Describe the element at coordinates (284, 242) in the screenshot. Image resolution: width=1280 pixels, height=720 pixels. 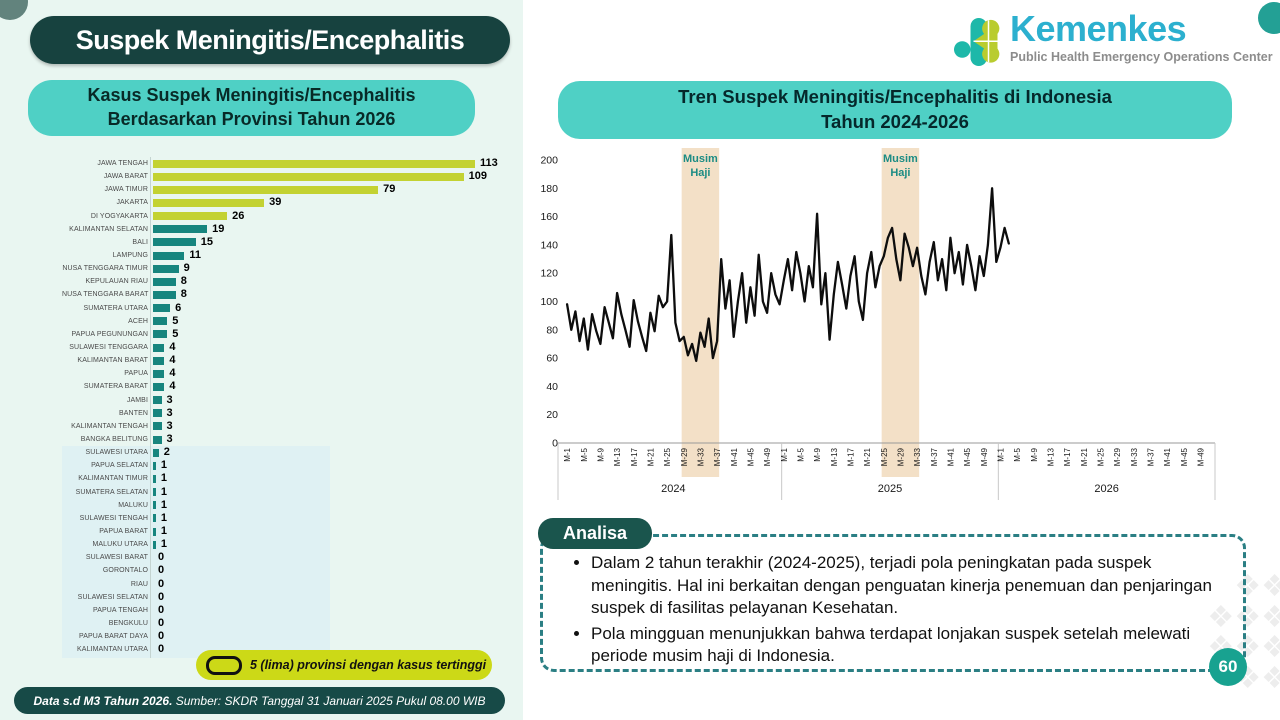
I see `bar-row: BALI 15` at that location.